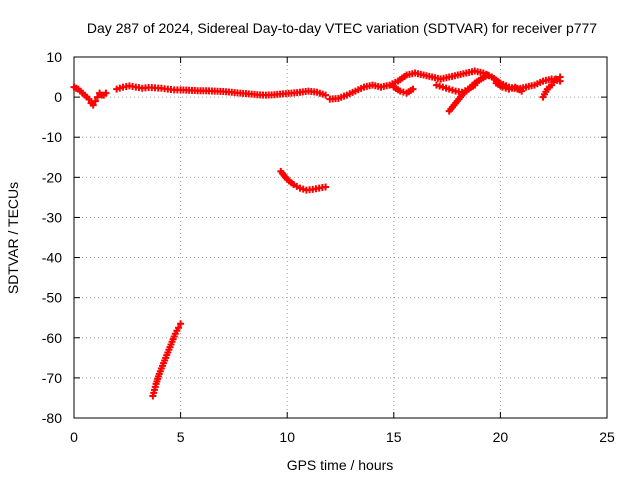 The image size is (640, 480). What do you see at coordinates (52, 298) in the screenshot?
I see `y-tick-label: -50` at bounding box center [52, 298].